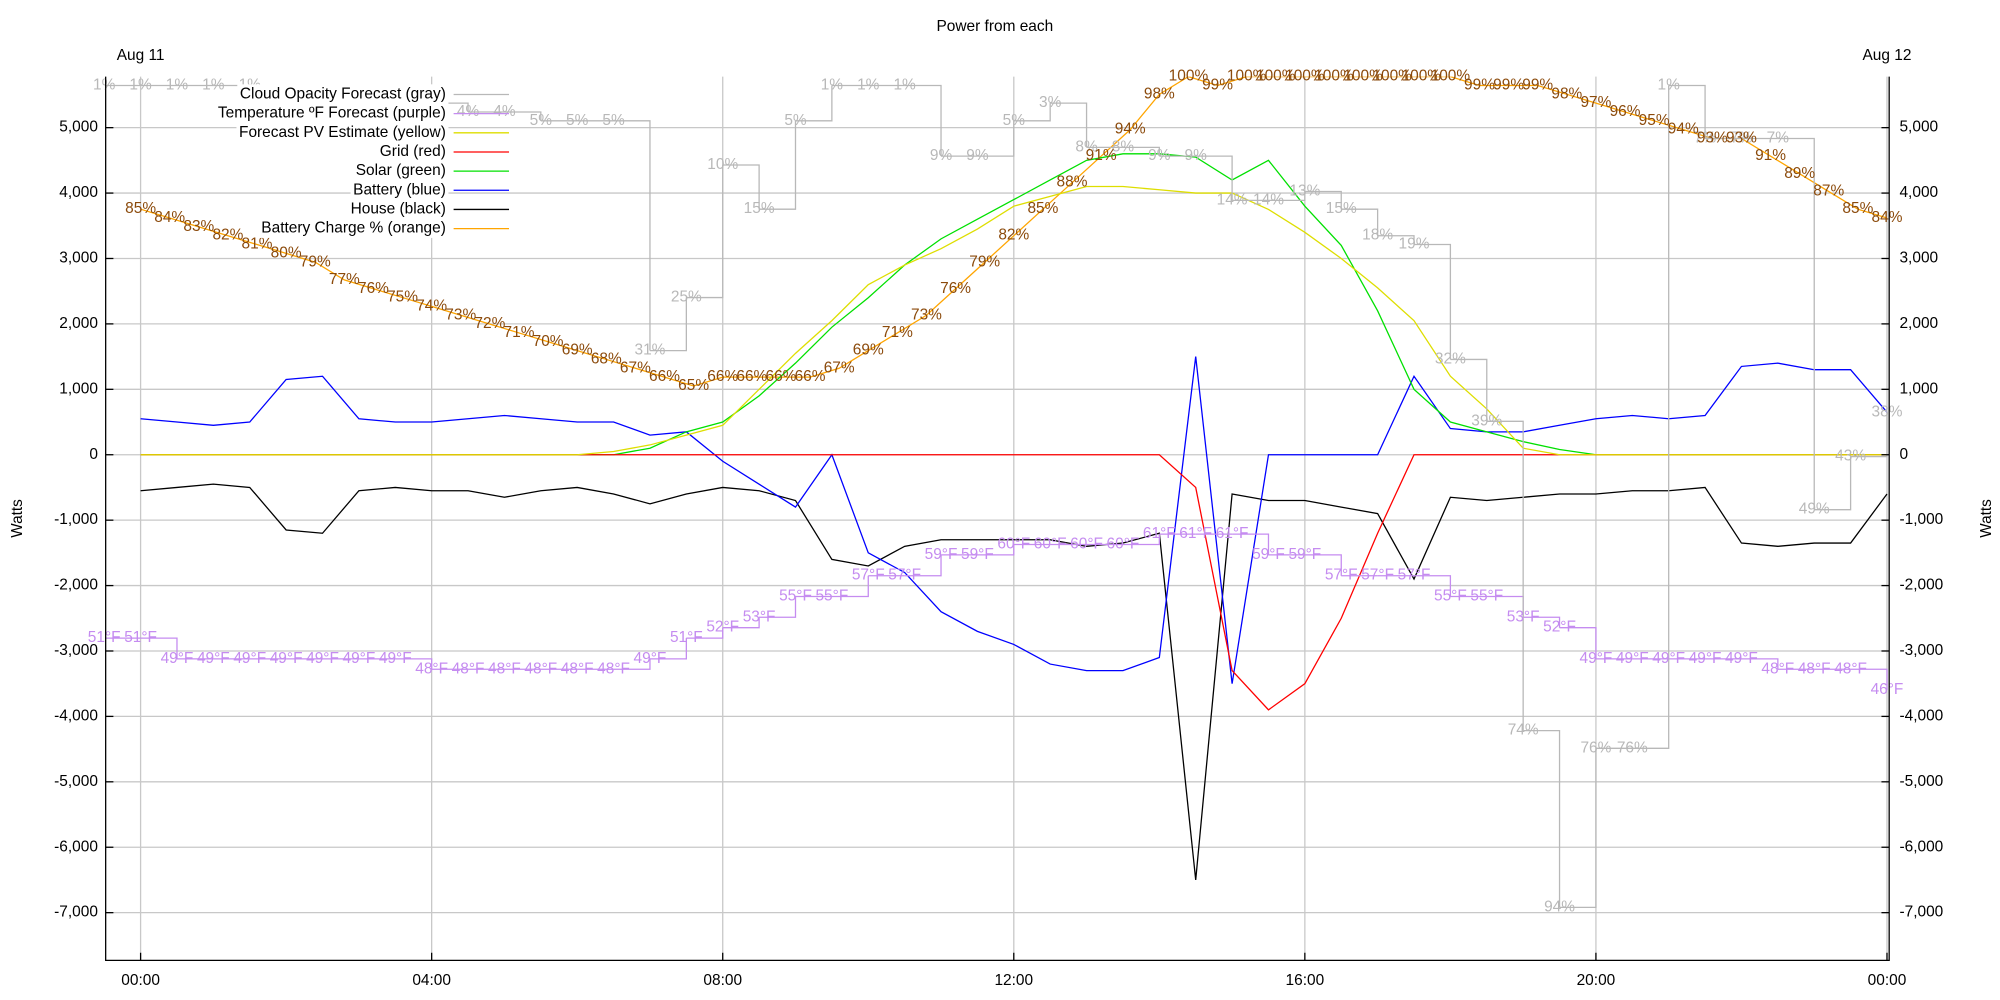 The image size is (2000, 1000). Describe the element at coordinates (431, 980) in the screenshot. I see `x-tick-label: 04:00` at that location.